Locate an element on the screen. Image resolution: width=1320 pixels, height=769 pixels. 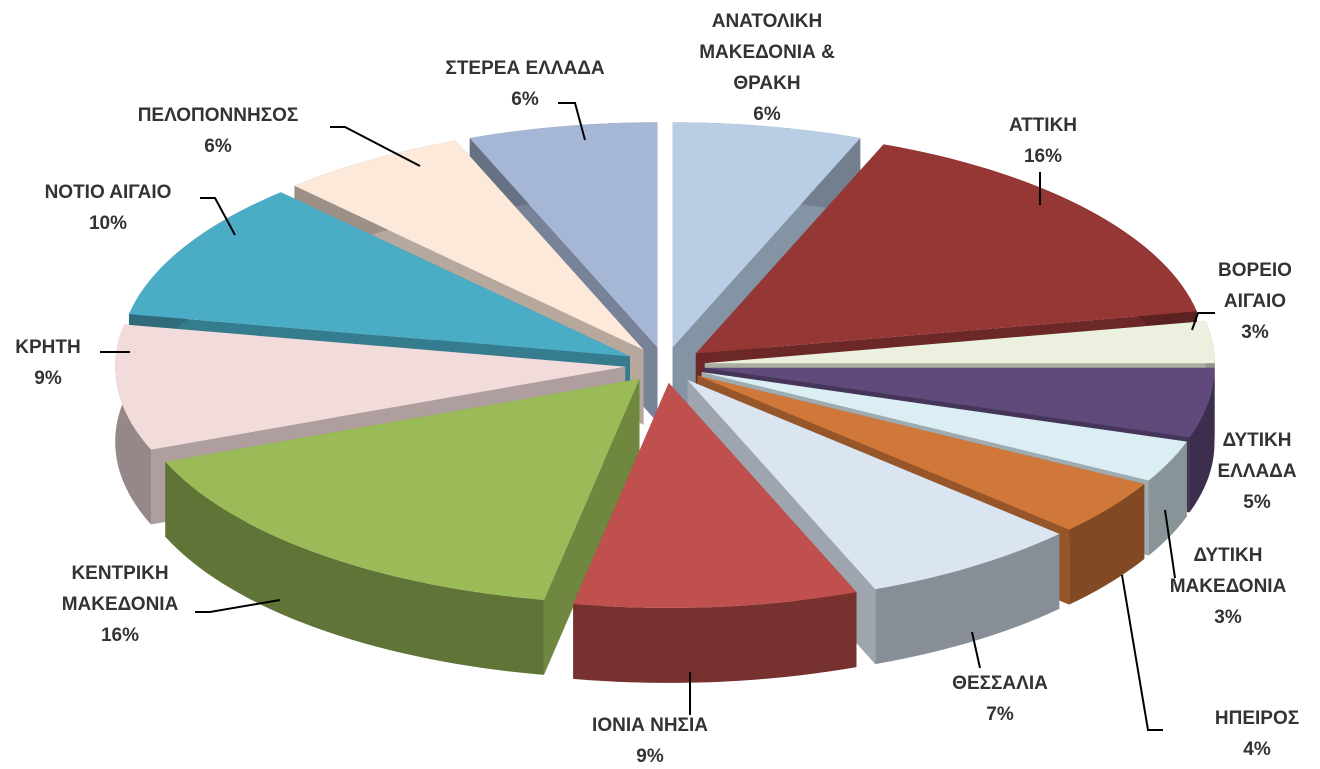
category-label: ΑΝΑΤΟΛΙΚΗ ΜΑΚΕΔΟΝΙΑ & ΘΡΑΚΗ is located at coordinates (767, 52).